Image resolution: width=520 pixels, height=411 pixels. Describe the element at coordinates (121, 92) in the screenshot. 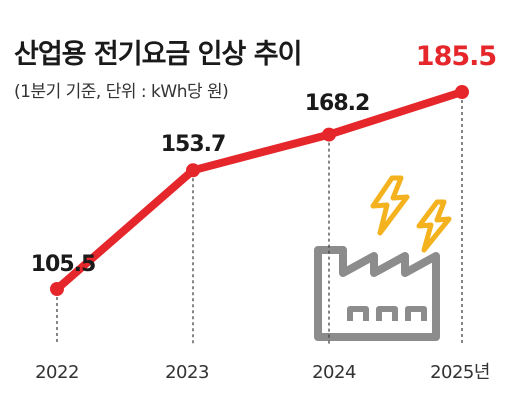

I see `chart-subtitle: (1분기 기준, 단위 : kWh당 원)` at that location.